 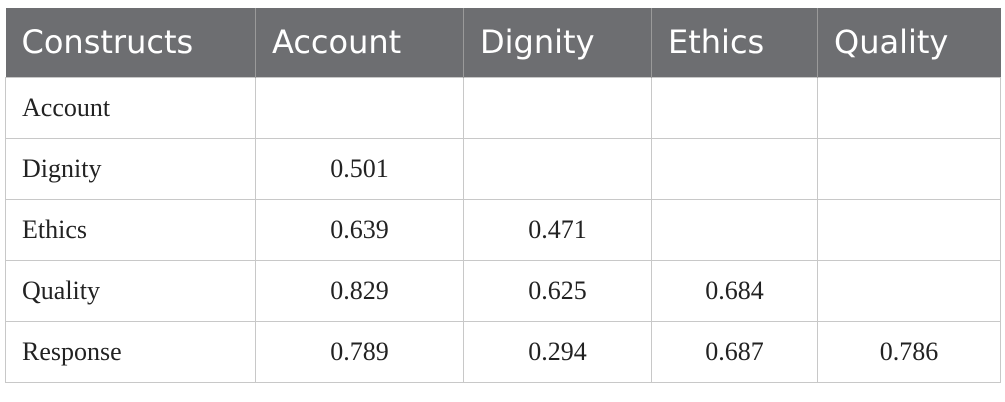 I want to click on row-label: Response, so click(x=130, y=351).